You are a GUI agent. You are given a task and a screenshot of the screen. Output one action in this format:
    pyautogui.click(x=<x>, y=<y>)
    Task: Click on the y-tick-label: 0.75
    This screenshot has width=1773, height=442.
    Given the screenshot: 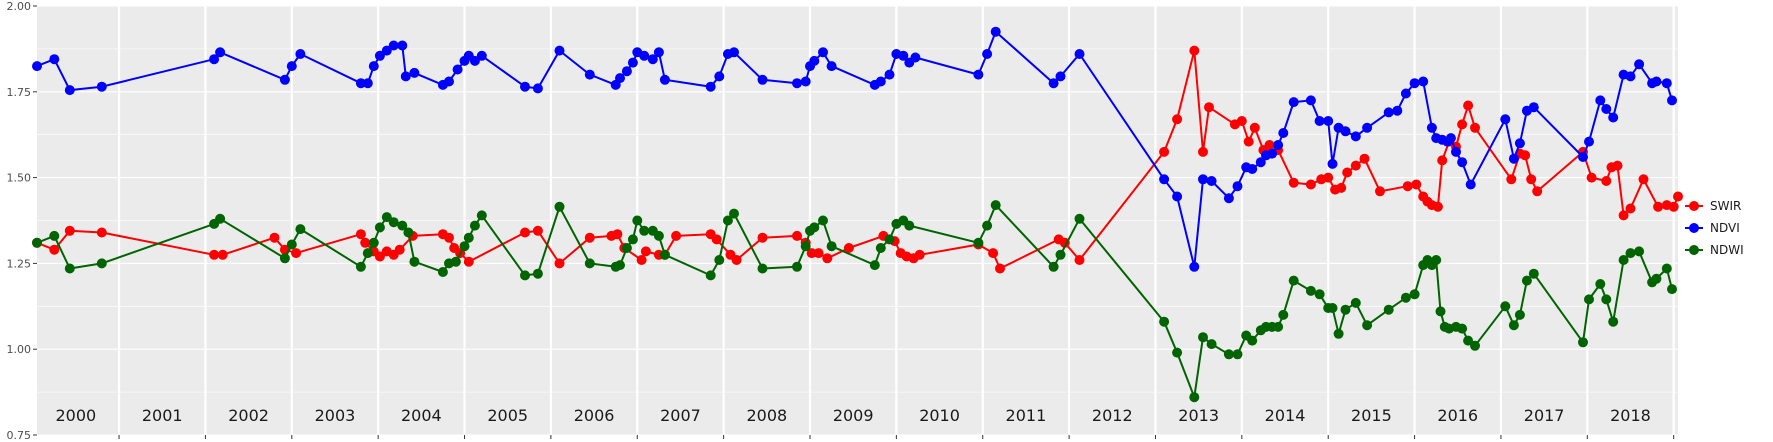 What is the action you would take?
    pyautogui.click(x=19, y=435)
    